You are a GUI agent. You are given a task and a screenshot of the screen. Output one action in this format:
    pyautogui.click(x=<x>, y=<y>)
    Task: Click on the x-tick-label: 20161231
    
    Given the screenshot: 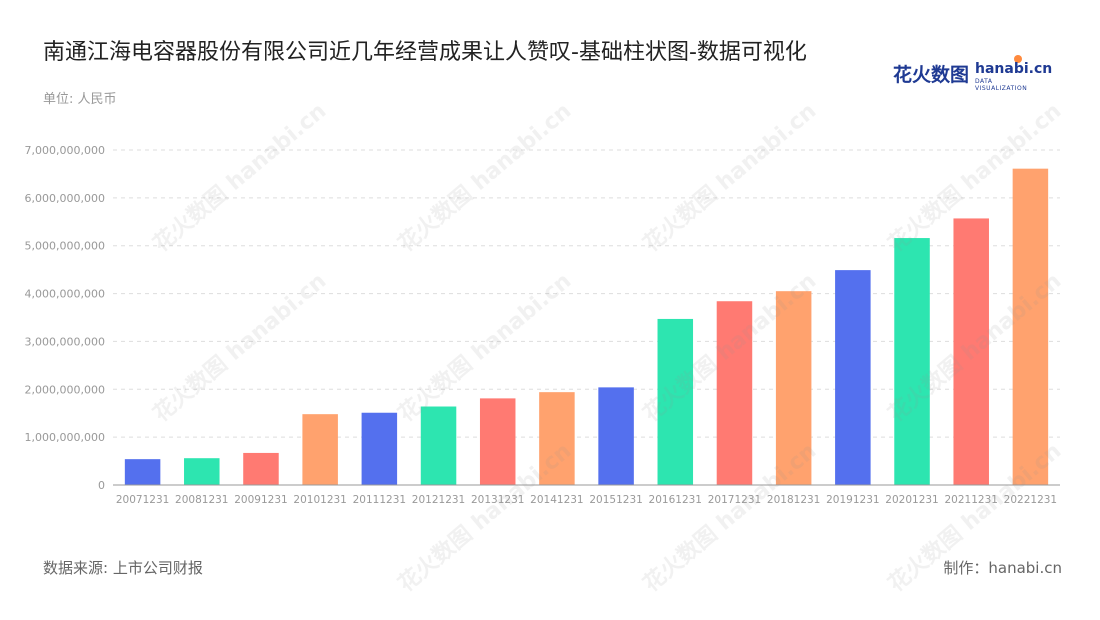 What is the action you would take?
    pyautogui.click(x=675, y=500)
    